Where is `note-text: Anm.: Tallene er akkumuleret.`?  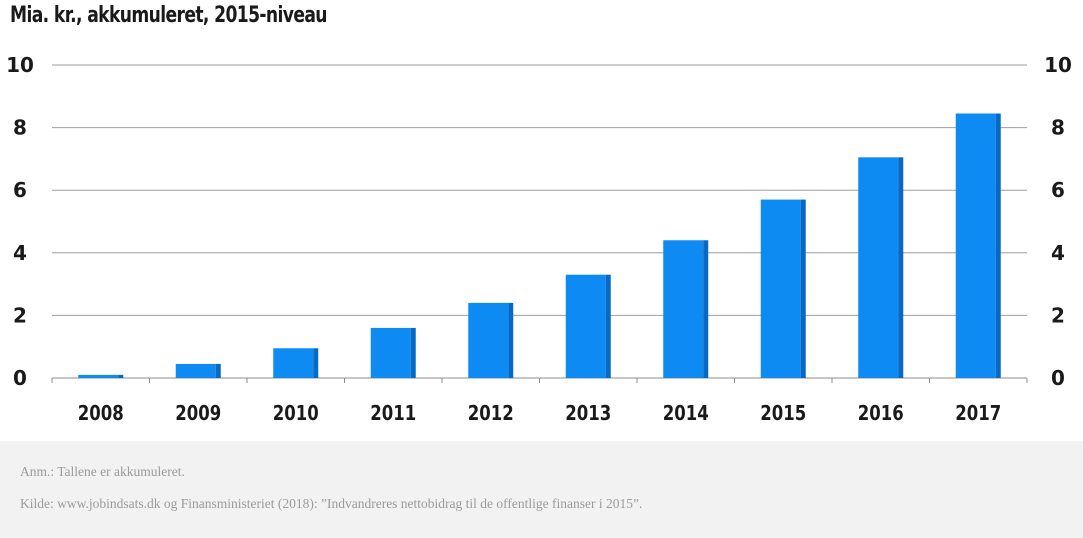
note-text: Anm.: Tallene er akkumuleret. is located at coordinates (102, 471).